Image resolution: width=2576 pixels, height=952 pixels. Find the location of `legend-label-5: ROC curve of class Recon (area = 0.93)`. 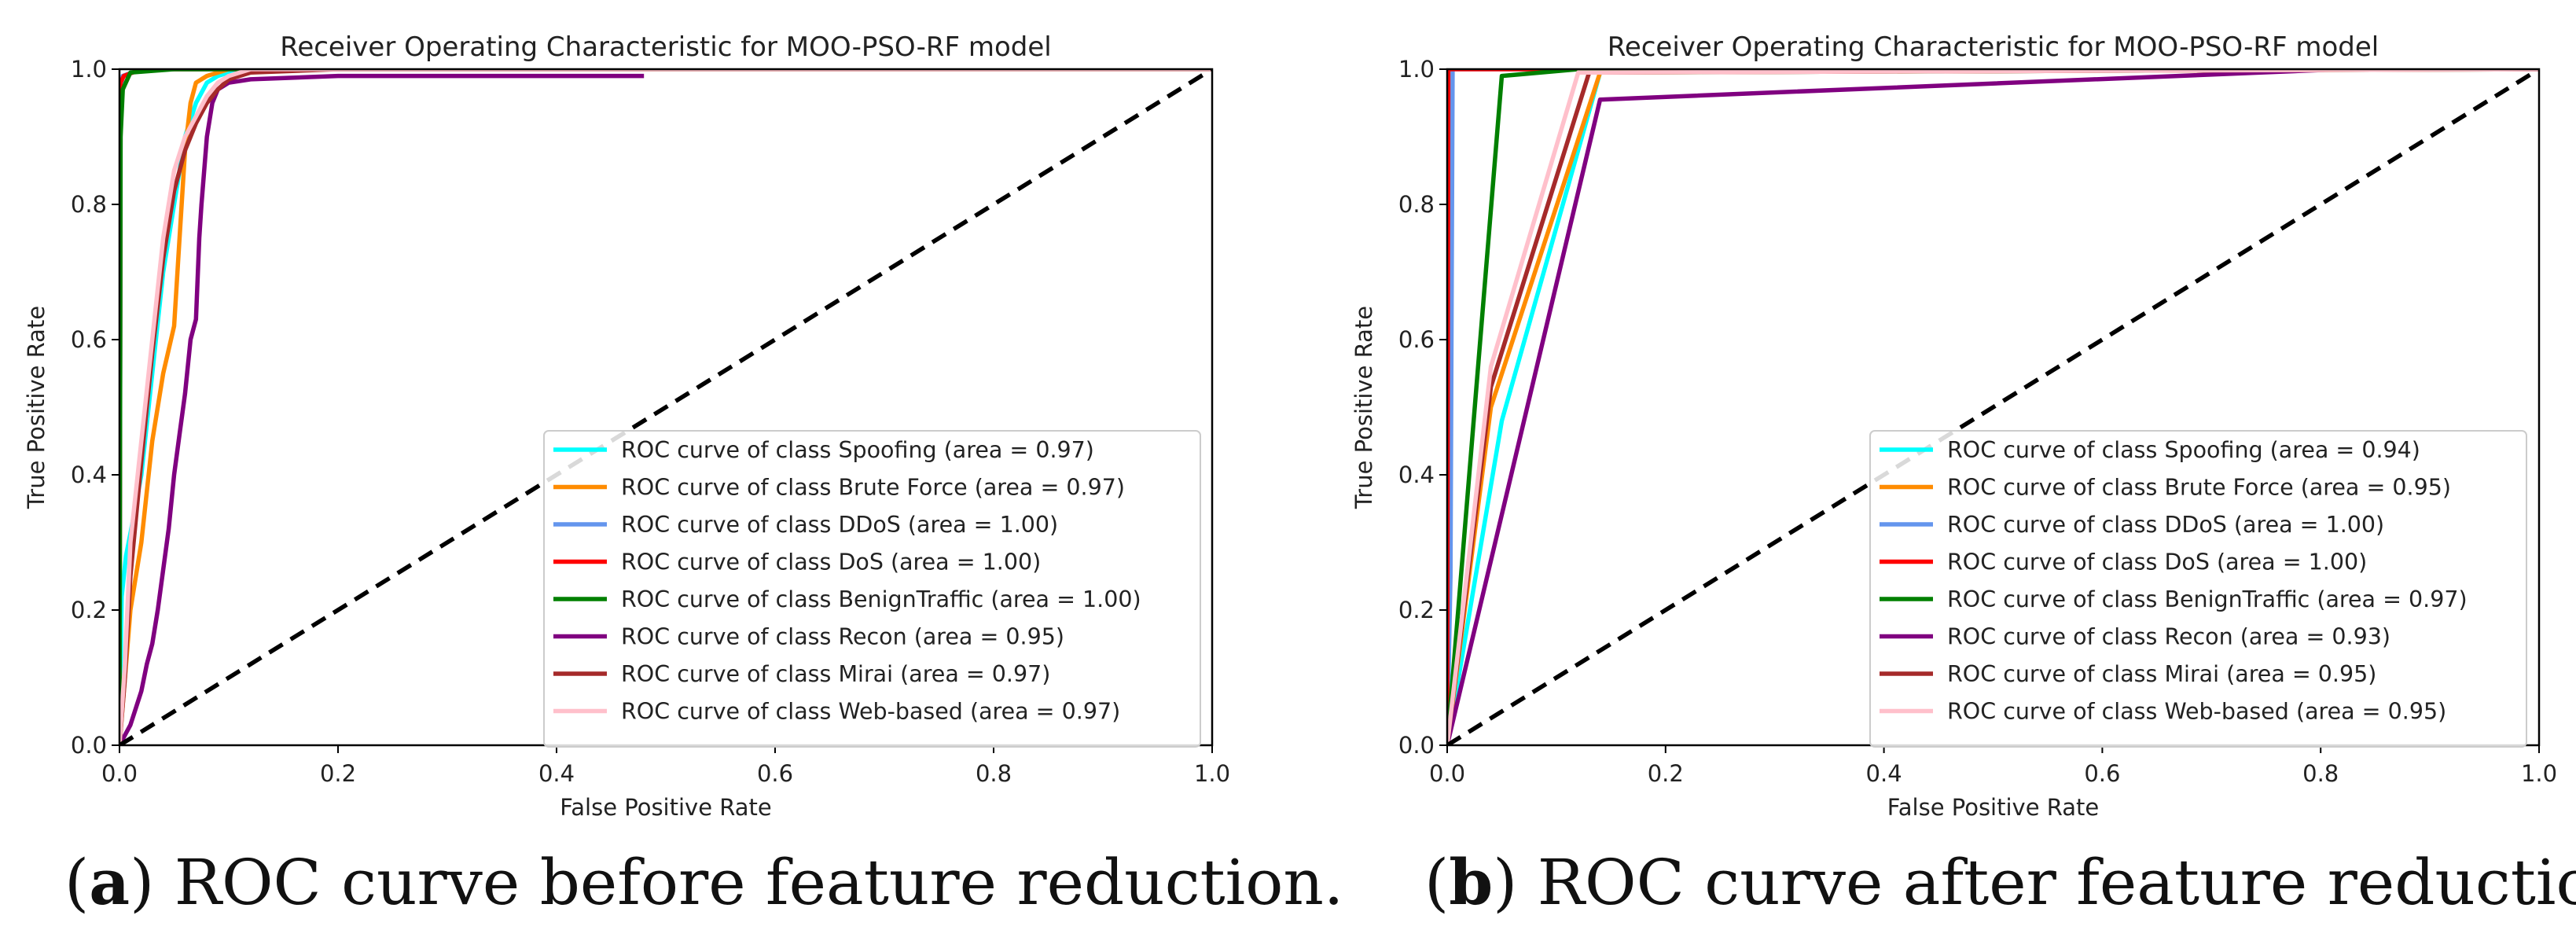

legend-label-5: ROC curve of class Recon (area = 0.93) is located at coordinates (2168, 637).